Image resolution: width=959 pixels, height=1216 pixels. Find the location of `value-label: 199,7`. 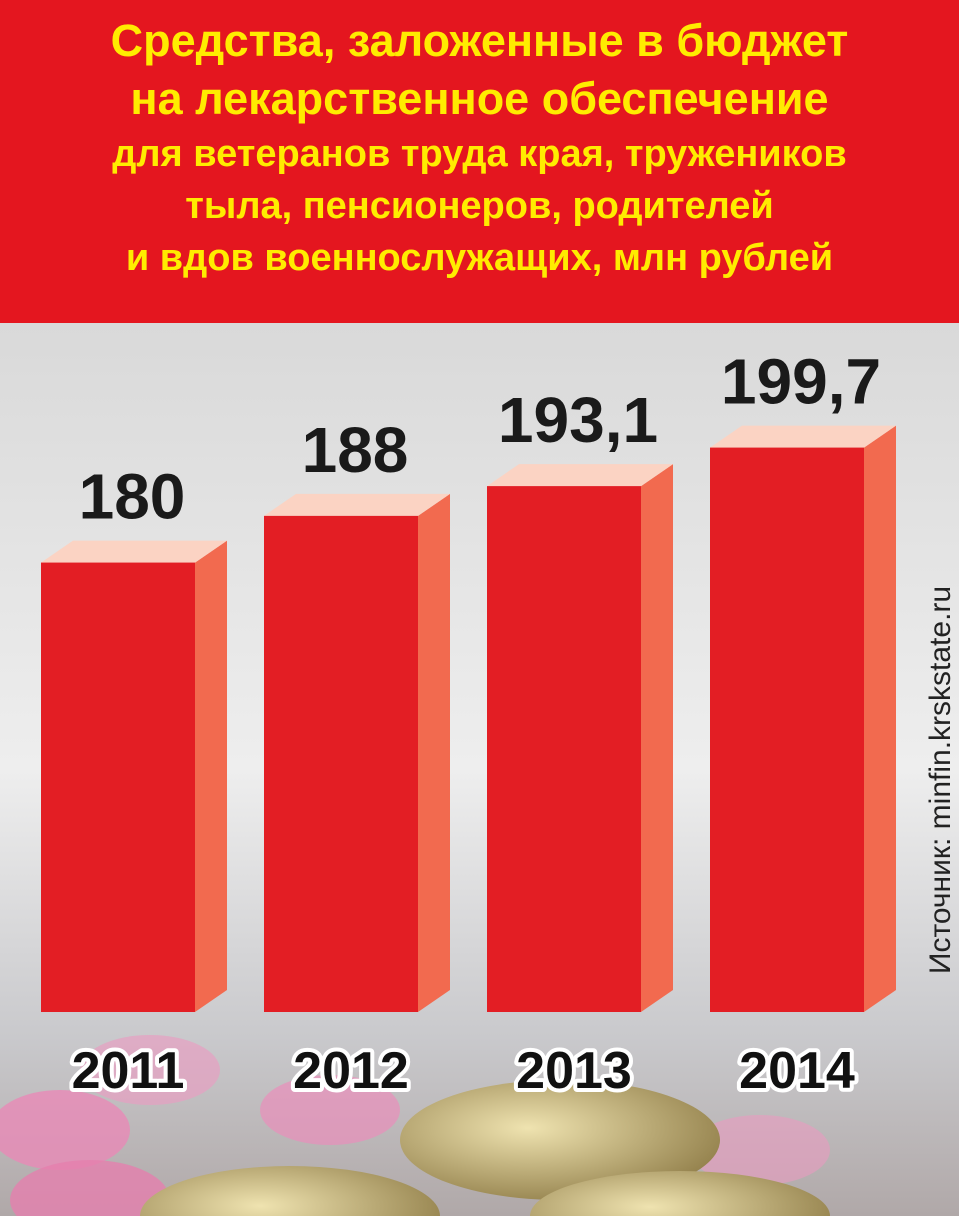

value-label: 199,7 is located at coordinates (801, 382).